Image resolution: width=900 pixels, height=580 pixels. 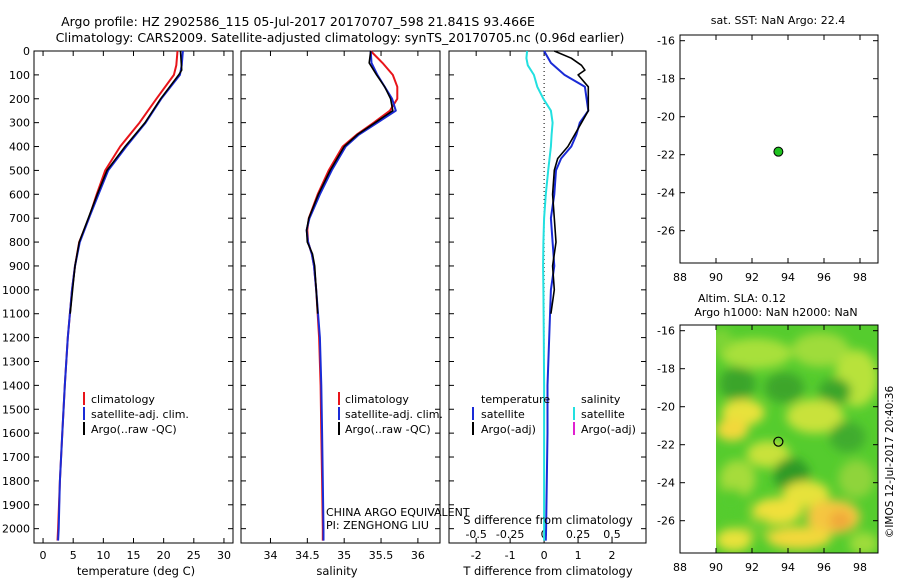 I want to click on series-t-satellite-line, so click(x=566, y=295).